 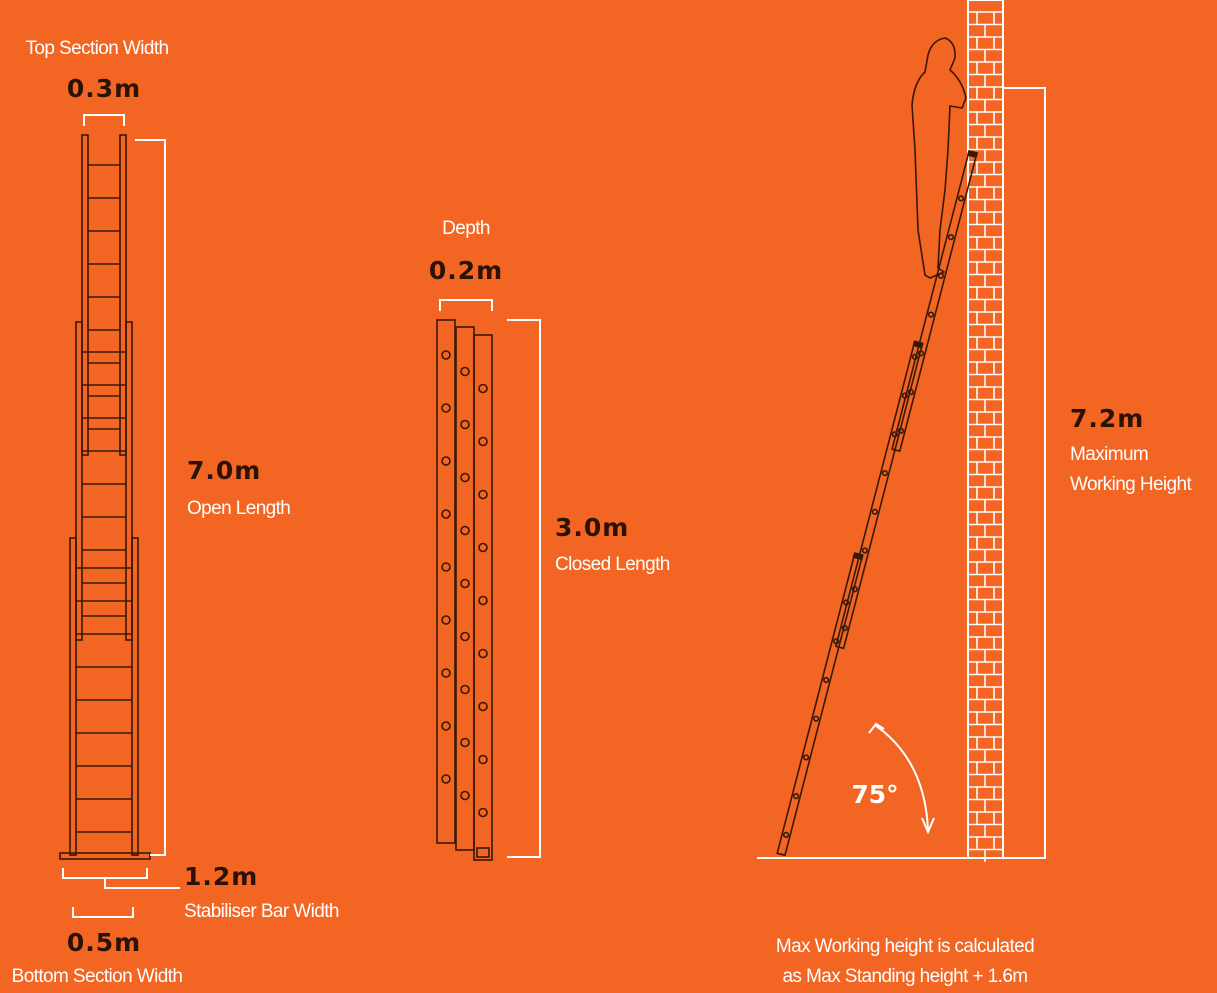 I want to click on value: 1.2m, so click(x=221, y=876).